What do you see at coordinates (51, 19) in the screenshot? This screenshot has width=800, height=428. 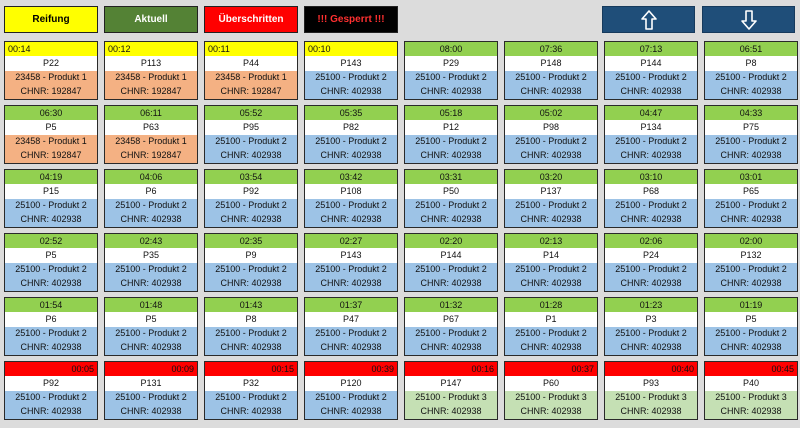 I see `legend-reifung: Reifung` at bounding box center [51, 19].